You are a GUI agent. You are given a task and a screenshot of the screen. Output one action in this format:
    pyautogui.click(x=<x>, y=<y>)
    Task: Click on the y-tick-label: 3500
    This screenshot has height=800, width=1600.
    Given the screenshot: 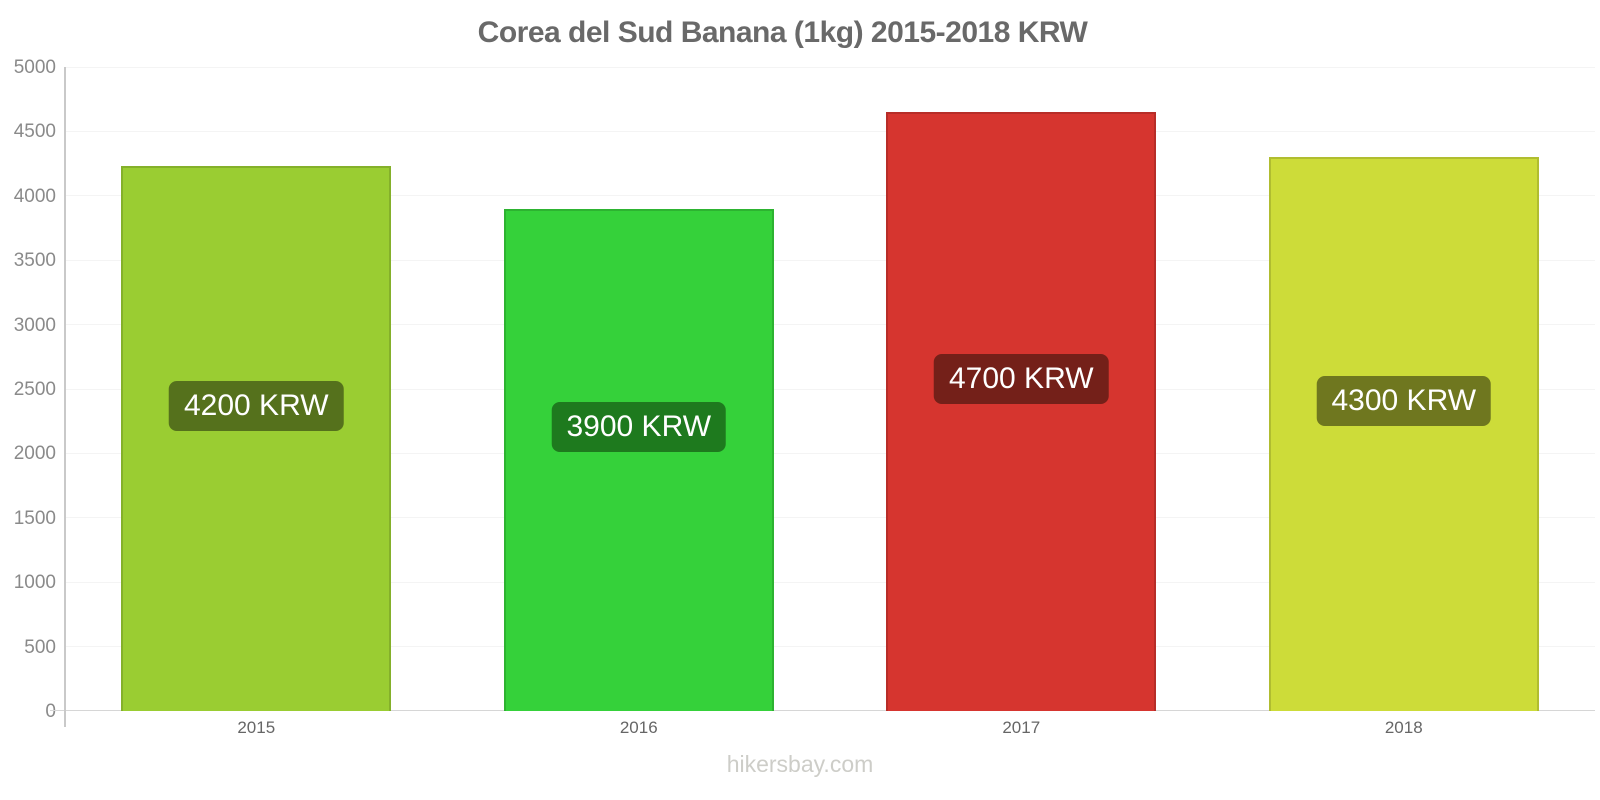 What is the action you would take?
    pyautogui.click(x=34, y=261)
    